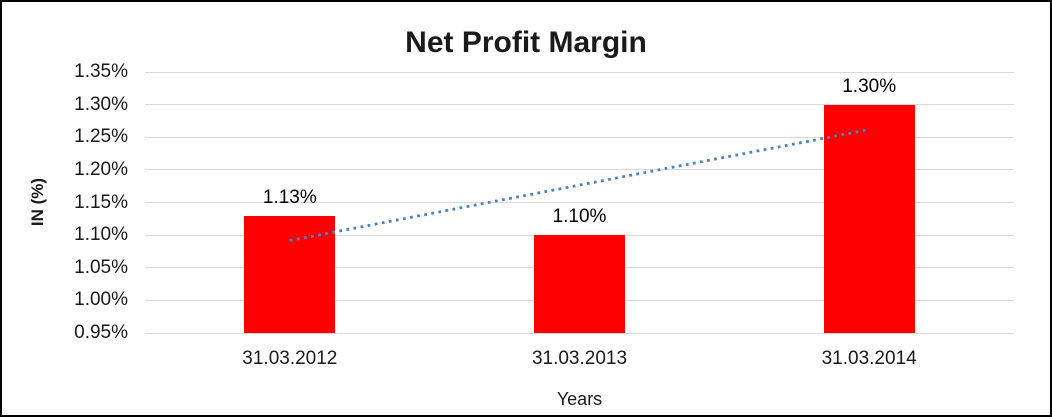 Image resolution: width=1052 pixels, height=417 pixels. I want to click on x-tick-label: 31.03.2013, so click(579, 358).